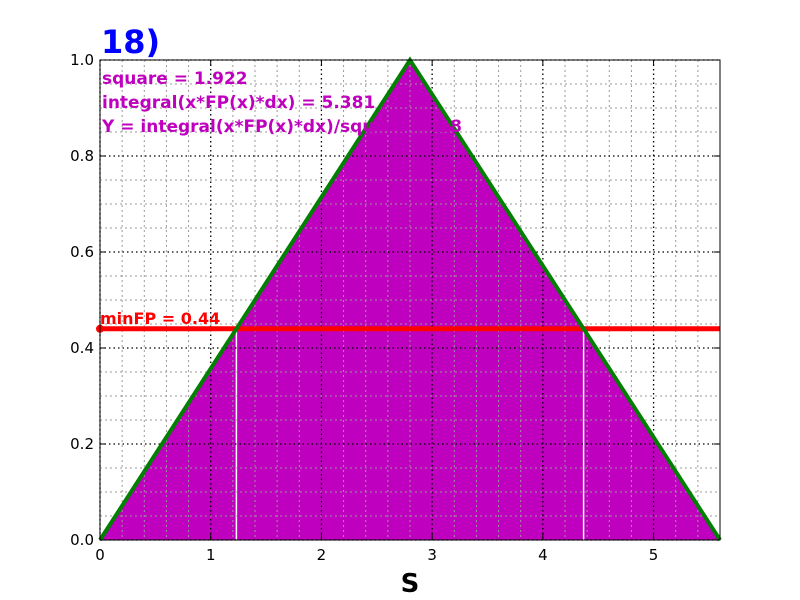  What do you see at coordinates (100, 555) in the screenshot?
I see `x-tick-label: 0` at bounding box center [100, 555].